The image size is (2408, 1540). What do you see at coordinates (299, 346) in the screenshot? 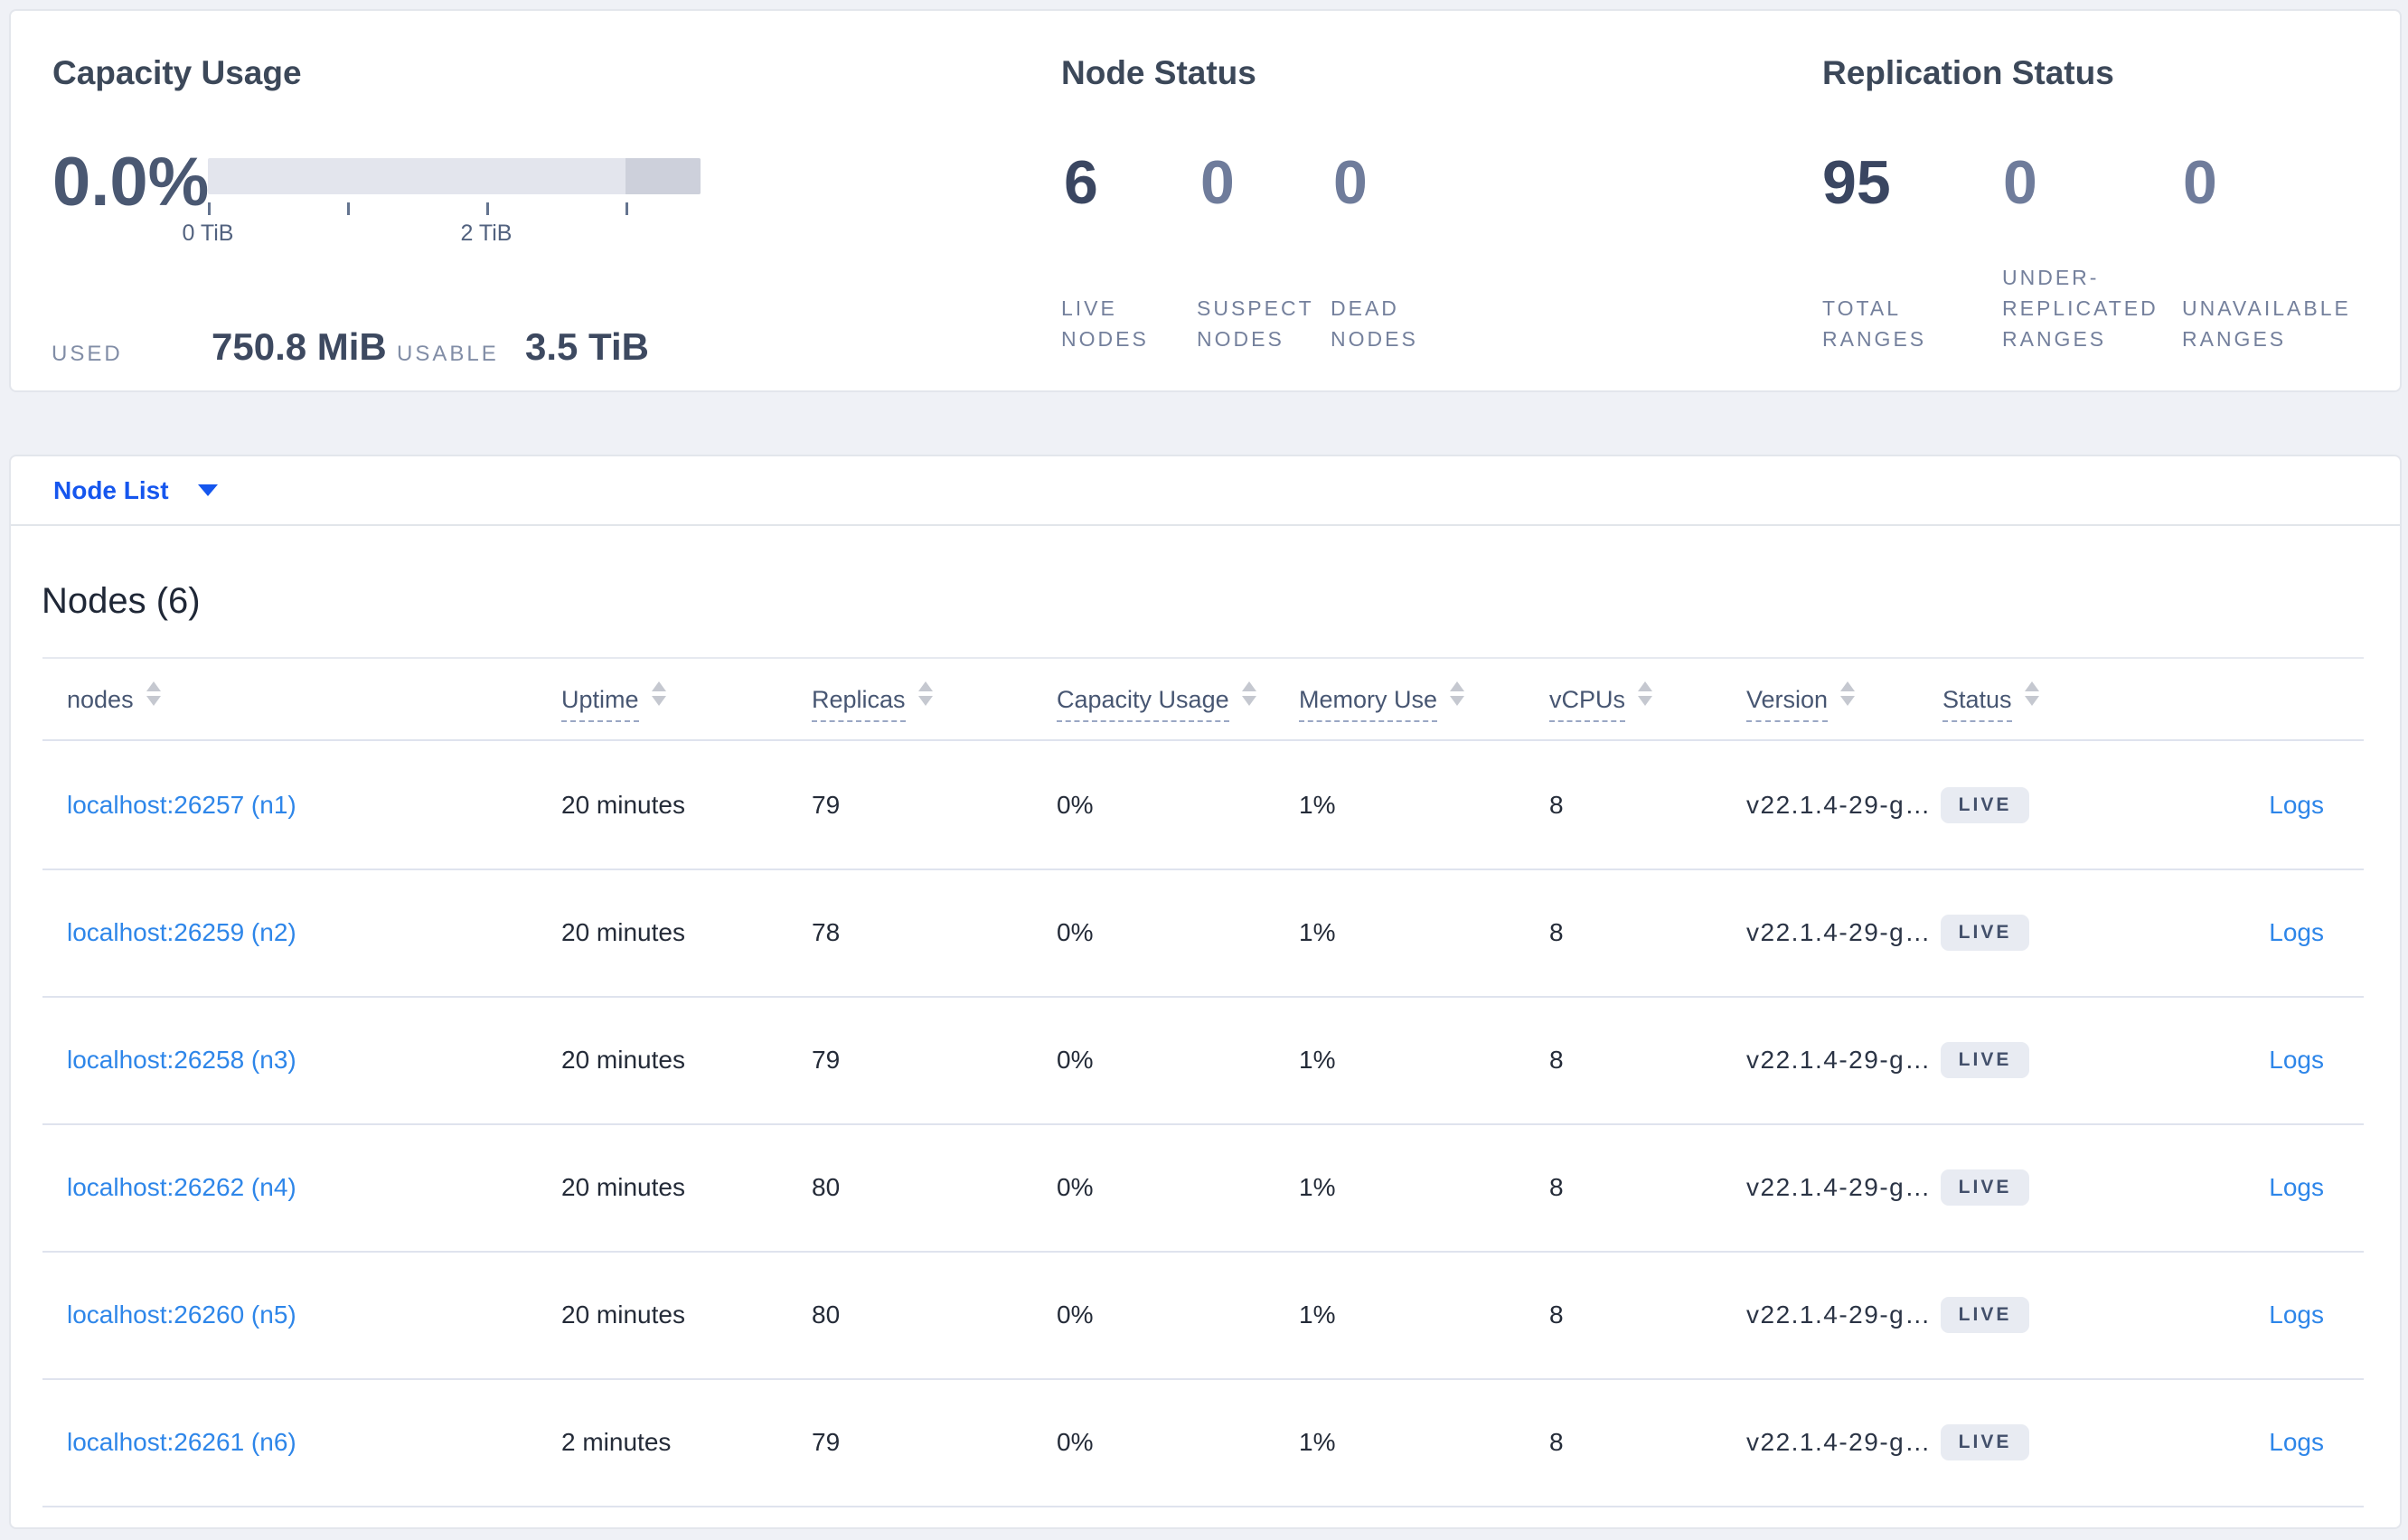
I see `used-value: 750.8 MiB` at bounding box center [299, 346].